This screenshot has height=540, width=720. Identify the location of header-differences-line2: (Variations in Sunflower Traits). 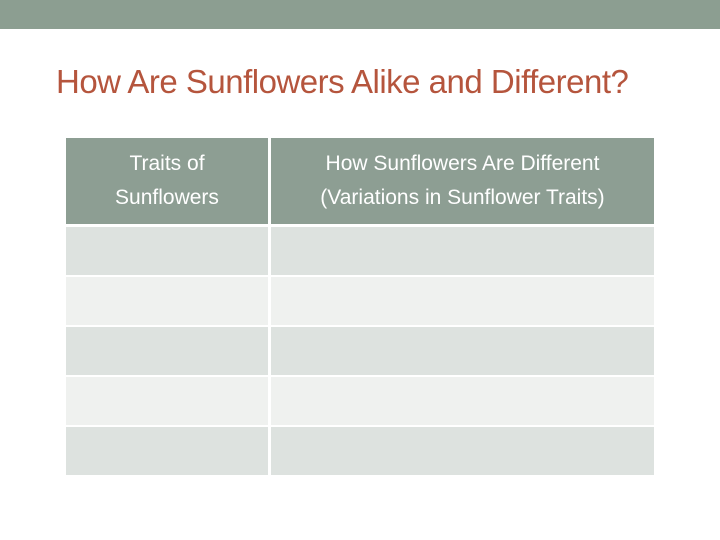
(462, 197).